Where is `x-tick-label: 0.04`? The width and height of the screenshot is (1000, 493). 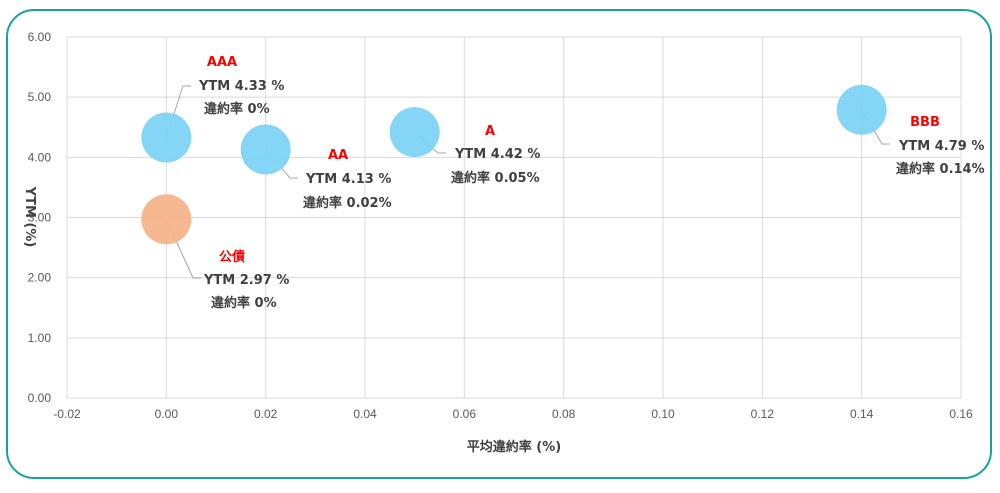 x-tick-label: 0.04 is located at coordinates (365, 414).